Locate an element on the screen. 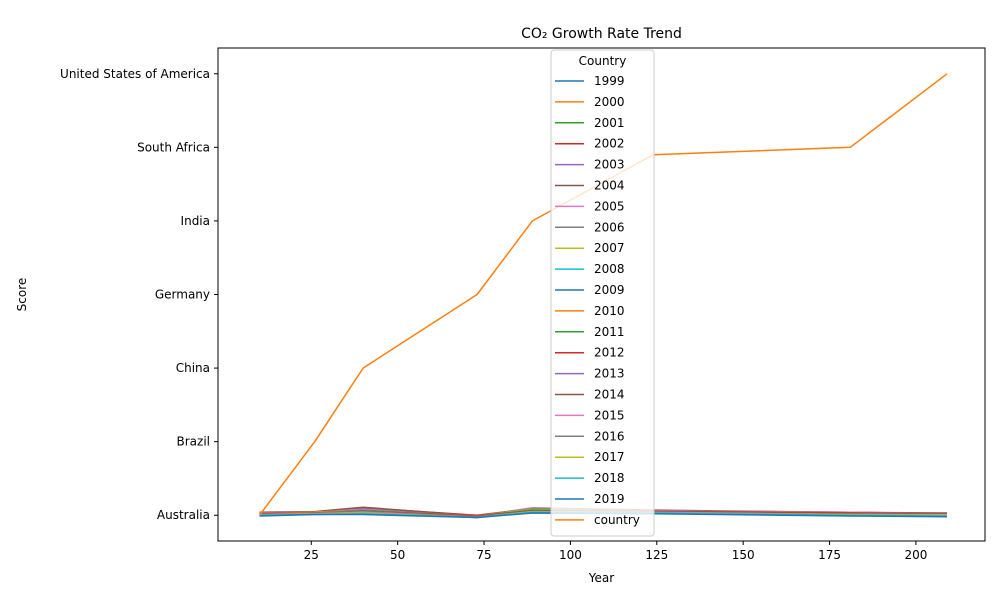 Image resolution: width=1000 pixels, height=600 pixels. y-tick-label: Brazil is located at coordinates (194, 442).